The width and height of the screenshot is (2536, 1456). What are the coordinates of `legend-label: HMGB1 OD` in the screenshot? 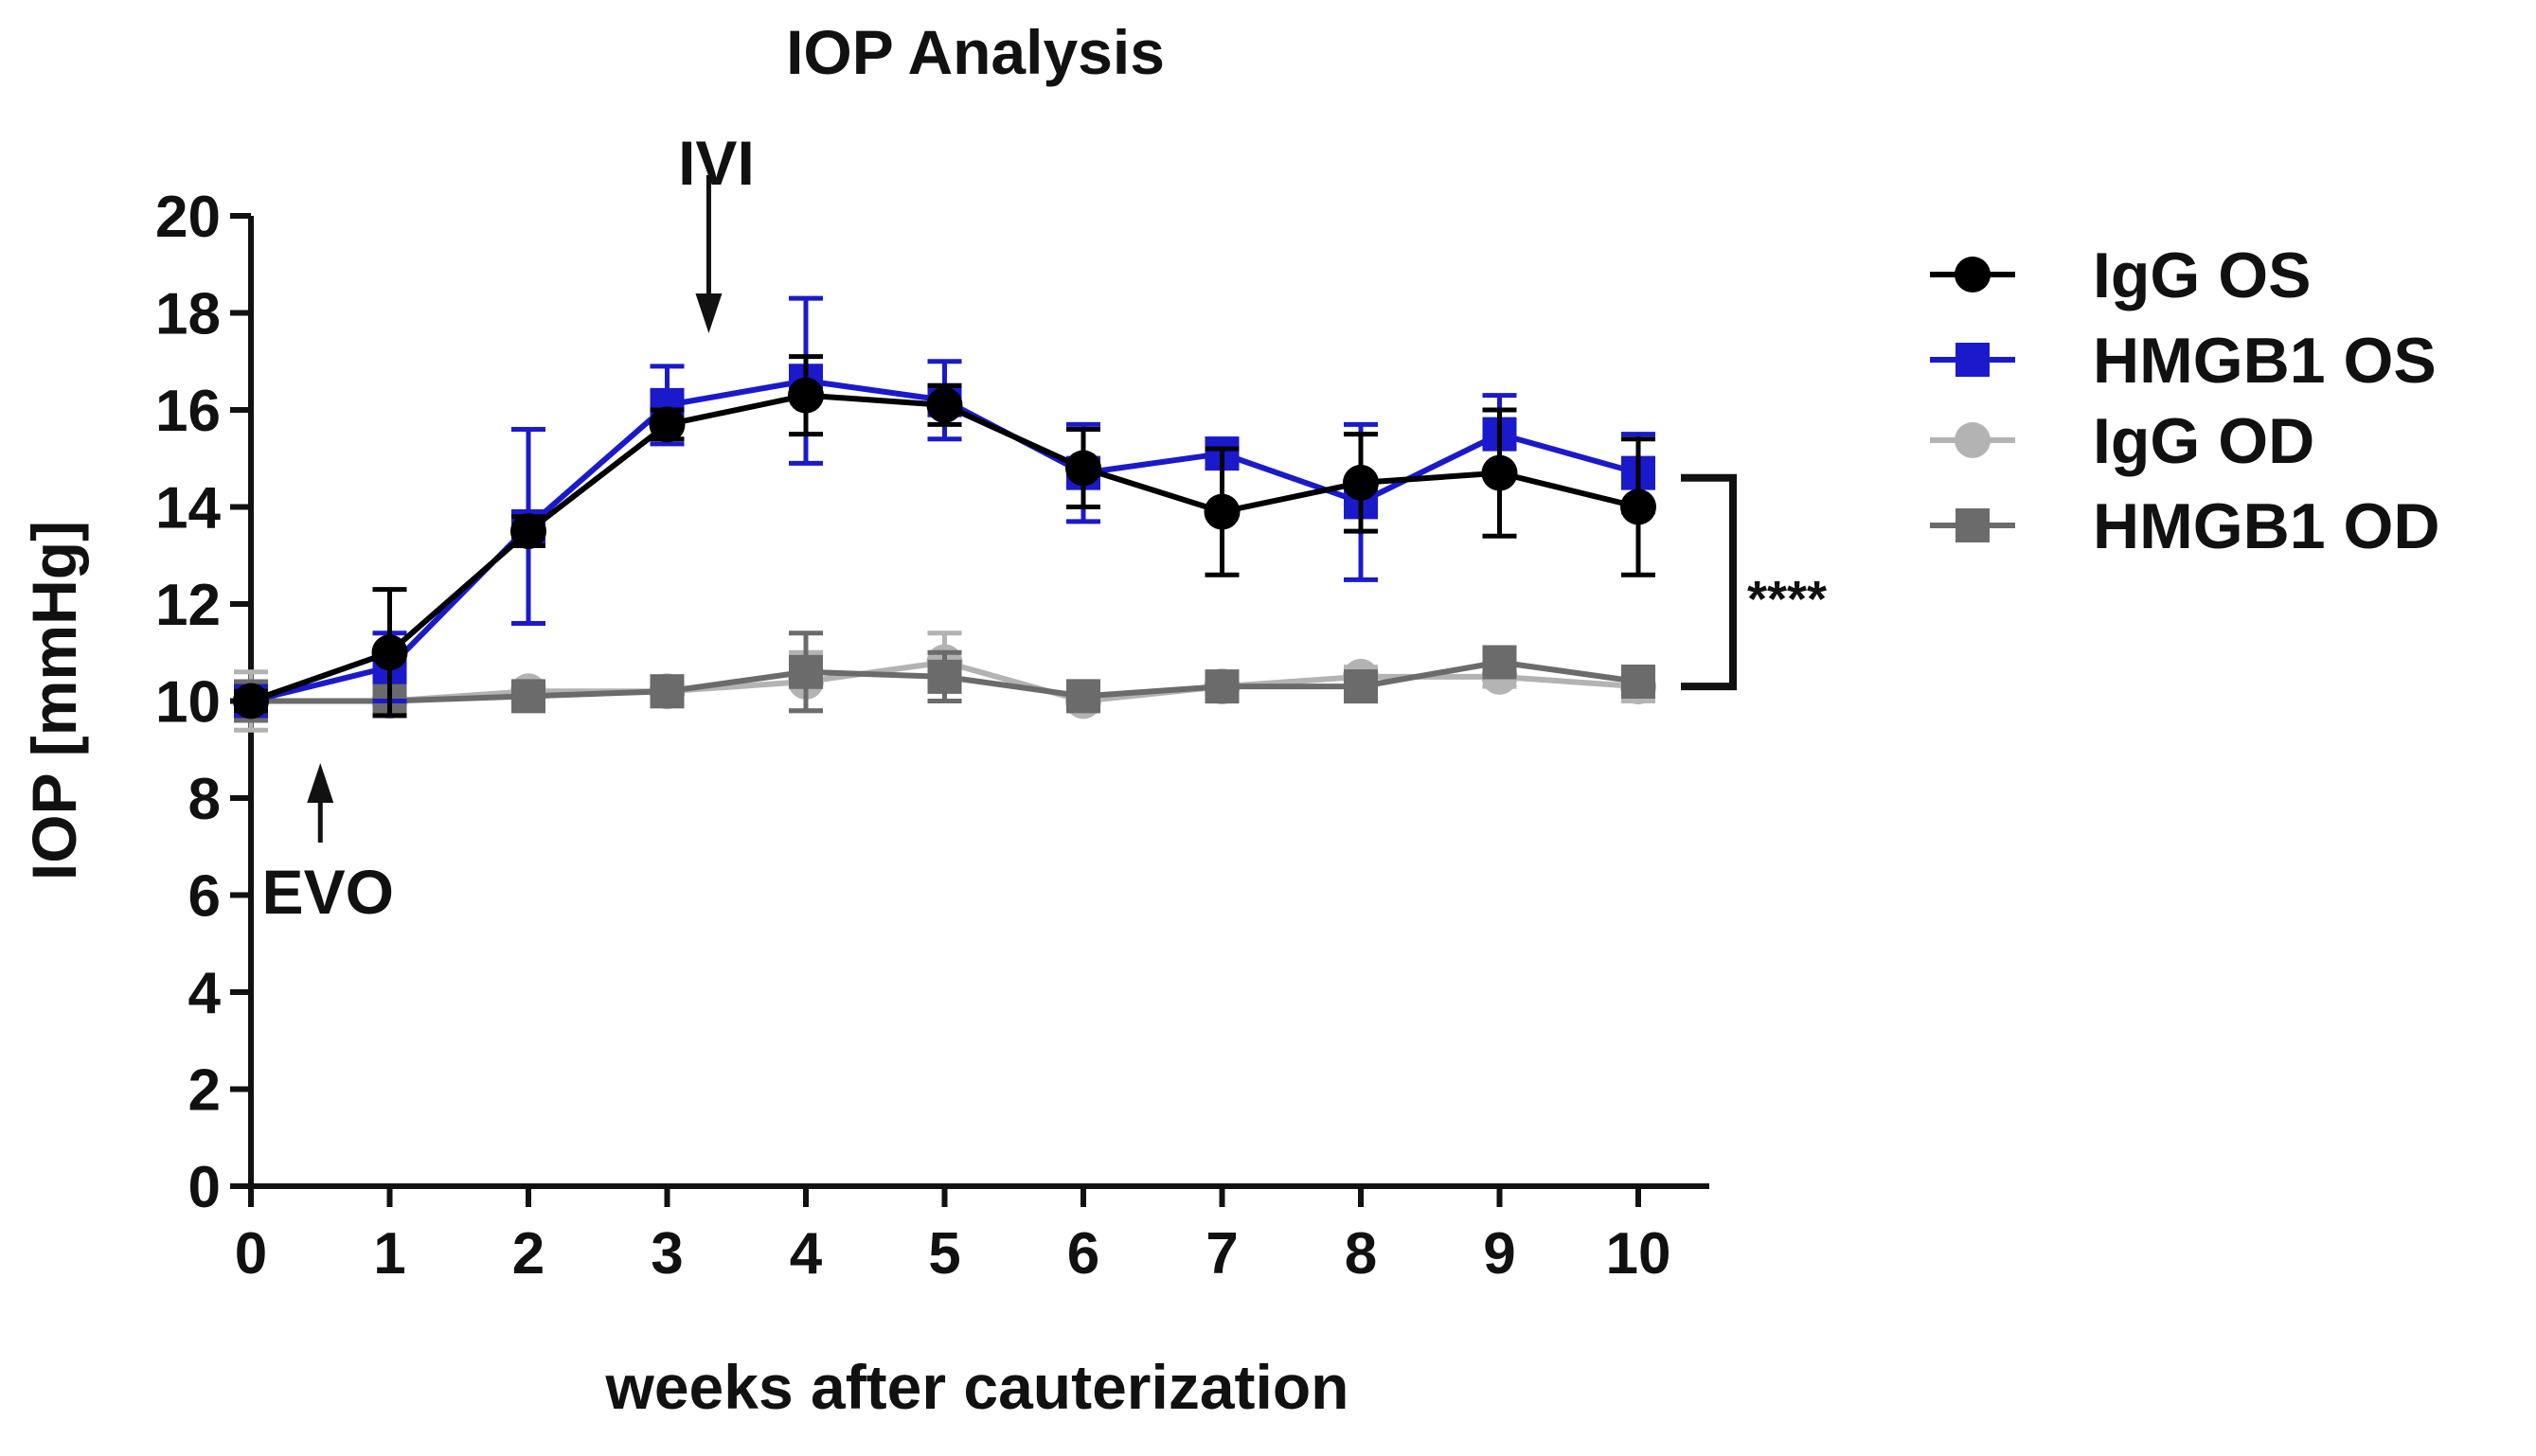 It's located at (2266, 526).